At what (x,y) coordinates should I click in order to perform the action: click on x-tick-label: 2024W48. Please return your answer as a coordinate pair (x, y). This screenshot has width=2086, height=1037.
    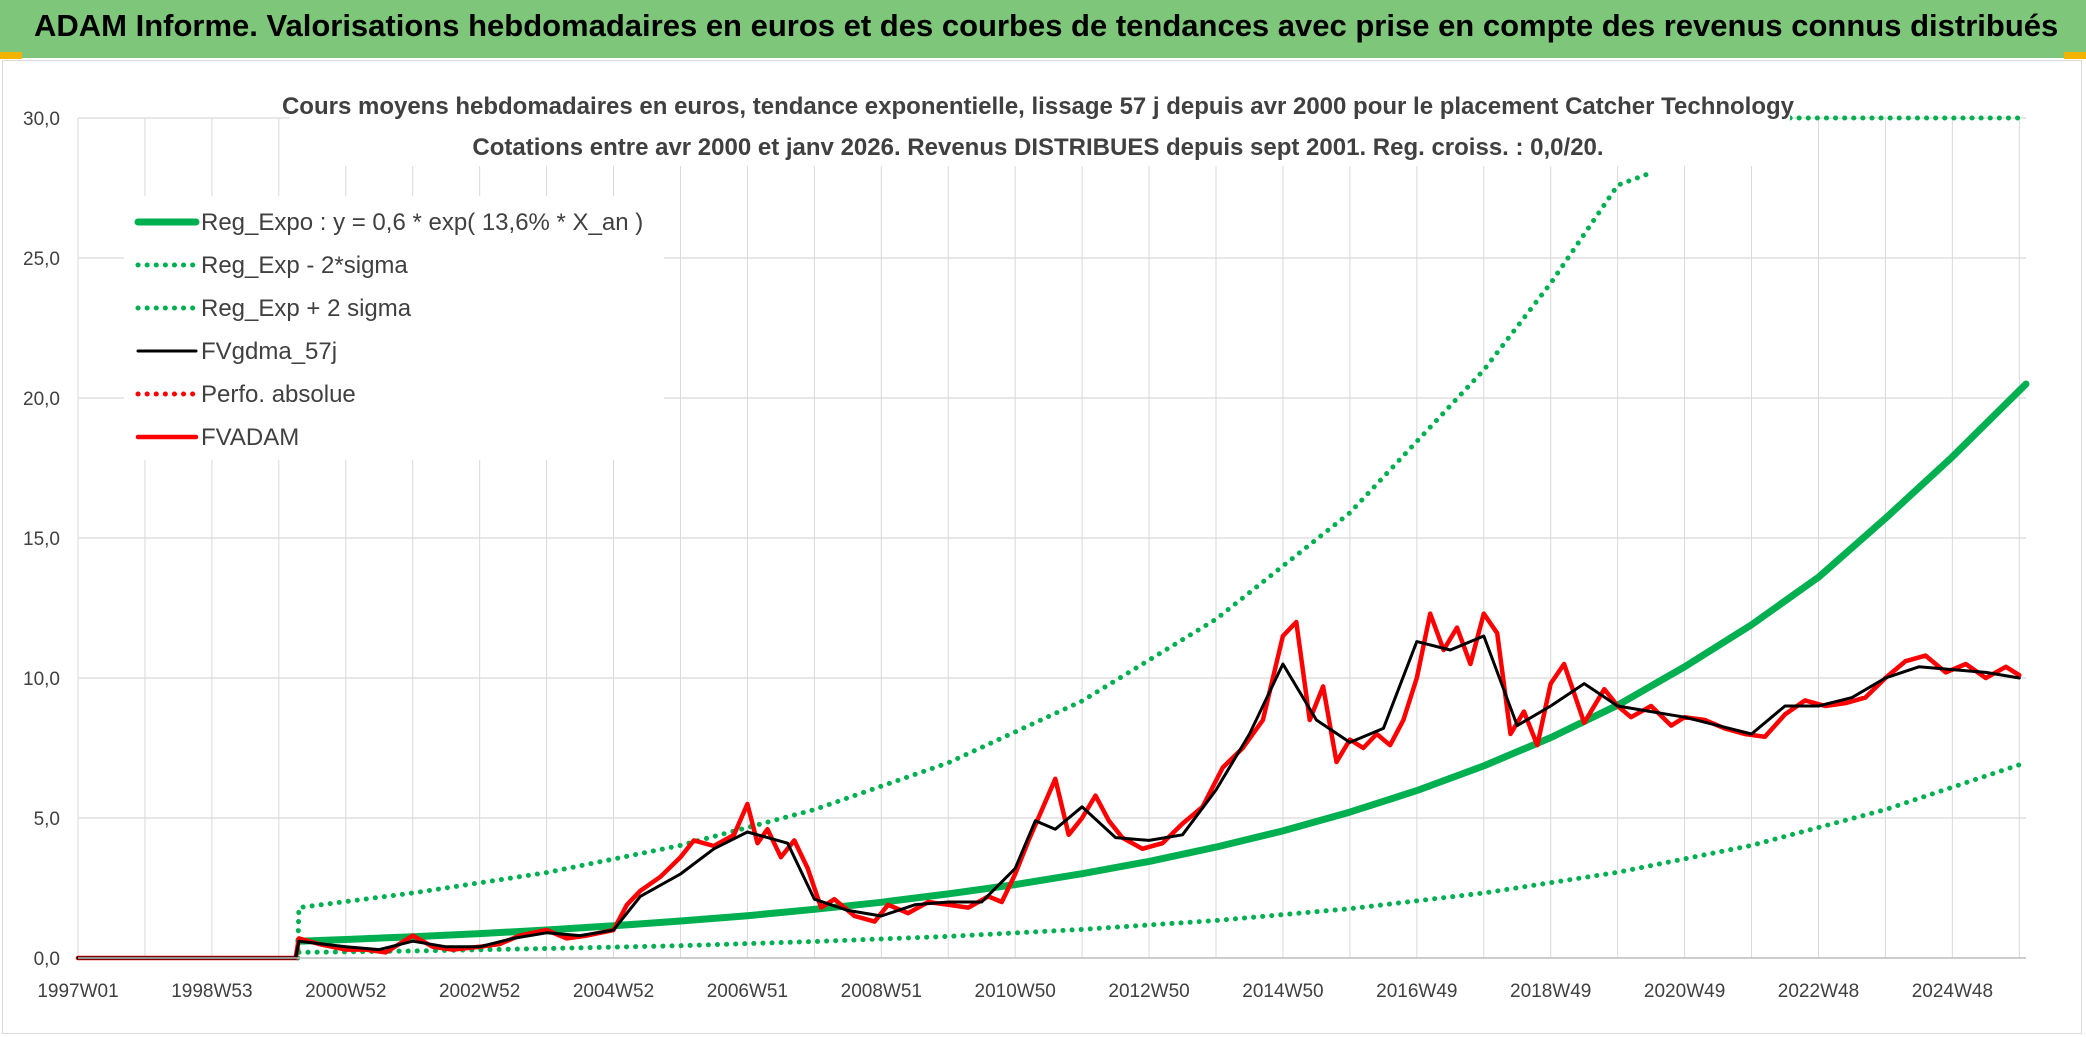
    Looking at the image, I should click on (1952, 991).